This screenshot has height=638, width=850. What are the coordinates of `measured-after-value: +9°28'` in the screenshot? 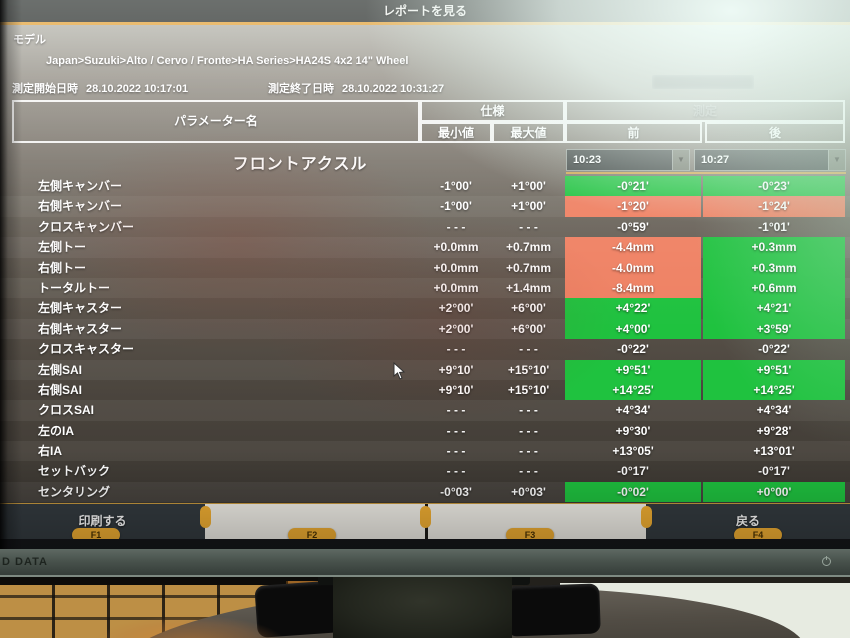 It's located at (774, 430).